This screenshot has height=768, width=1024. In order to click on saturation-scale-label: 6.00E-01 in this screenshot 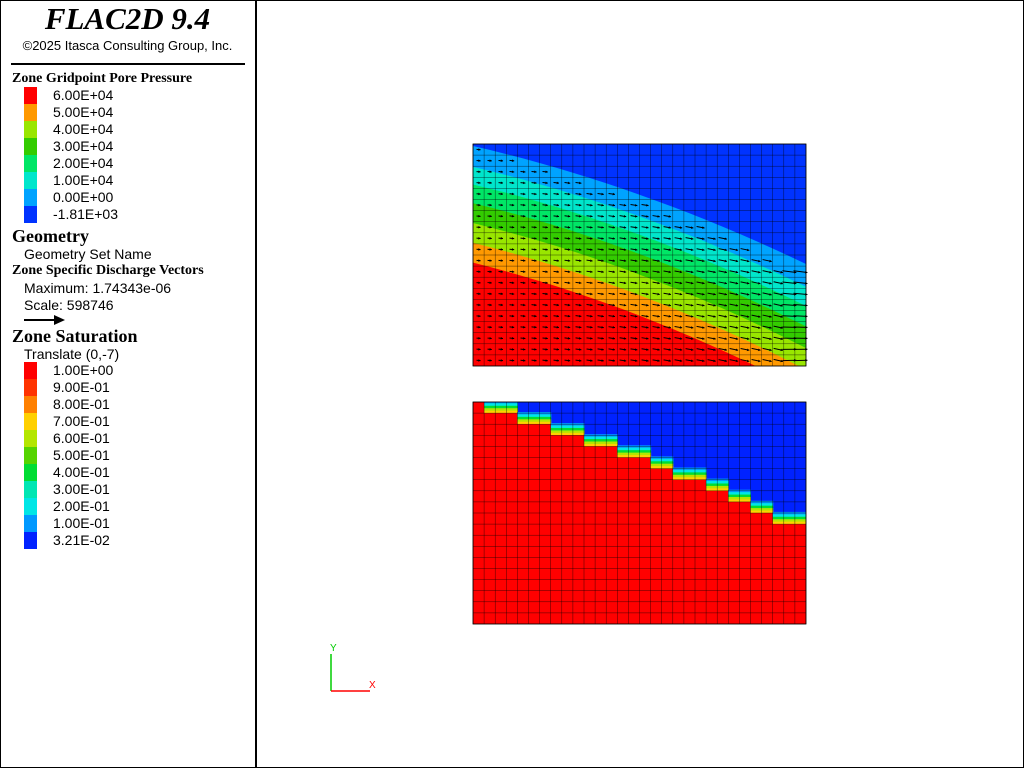, I will do `click(81, 438)`.